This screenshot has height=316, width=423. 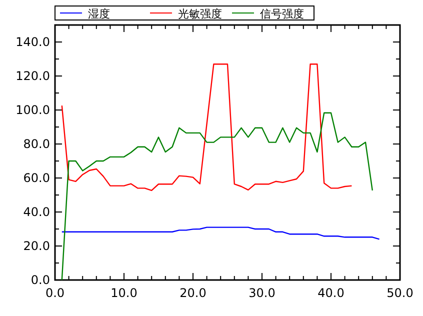 I want to click on y-tick-label: 60.0, so click(x=36, y=178).